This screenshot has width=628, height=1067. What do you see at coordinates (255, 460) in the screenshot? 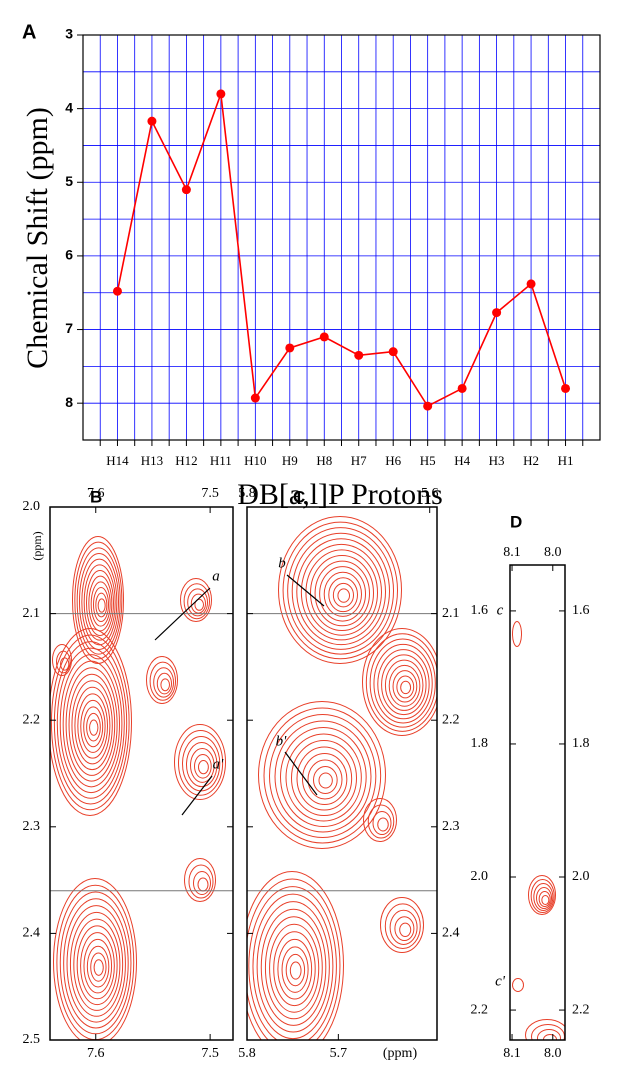
I see `x-tick-label: H10` at bounding box center [255, 460].